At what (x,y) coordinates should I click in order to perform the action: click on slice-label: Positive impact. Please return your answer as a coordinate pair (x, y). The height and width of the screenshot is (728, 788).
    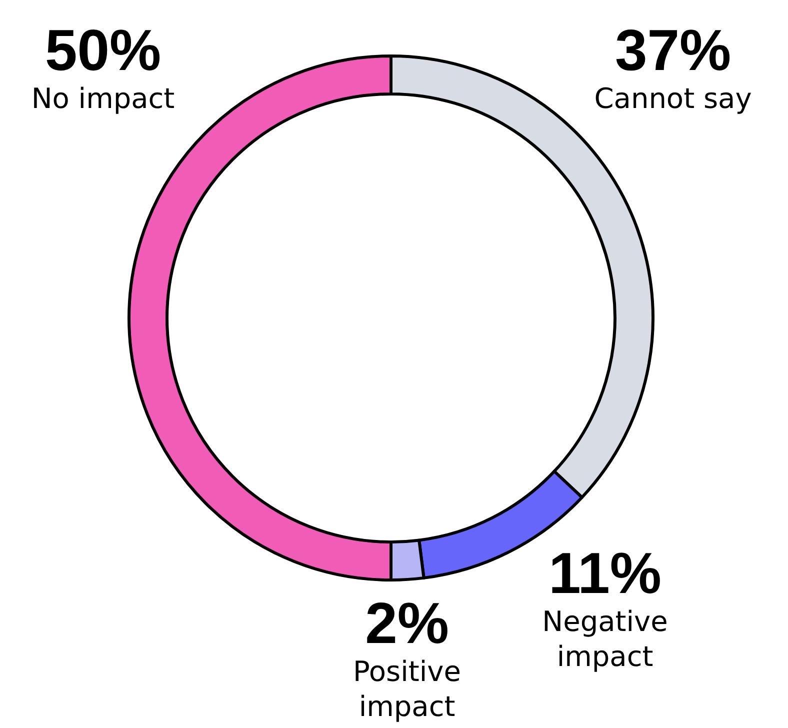
    Looking at the image, I should click on (407, 689).